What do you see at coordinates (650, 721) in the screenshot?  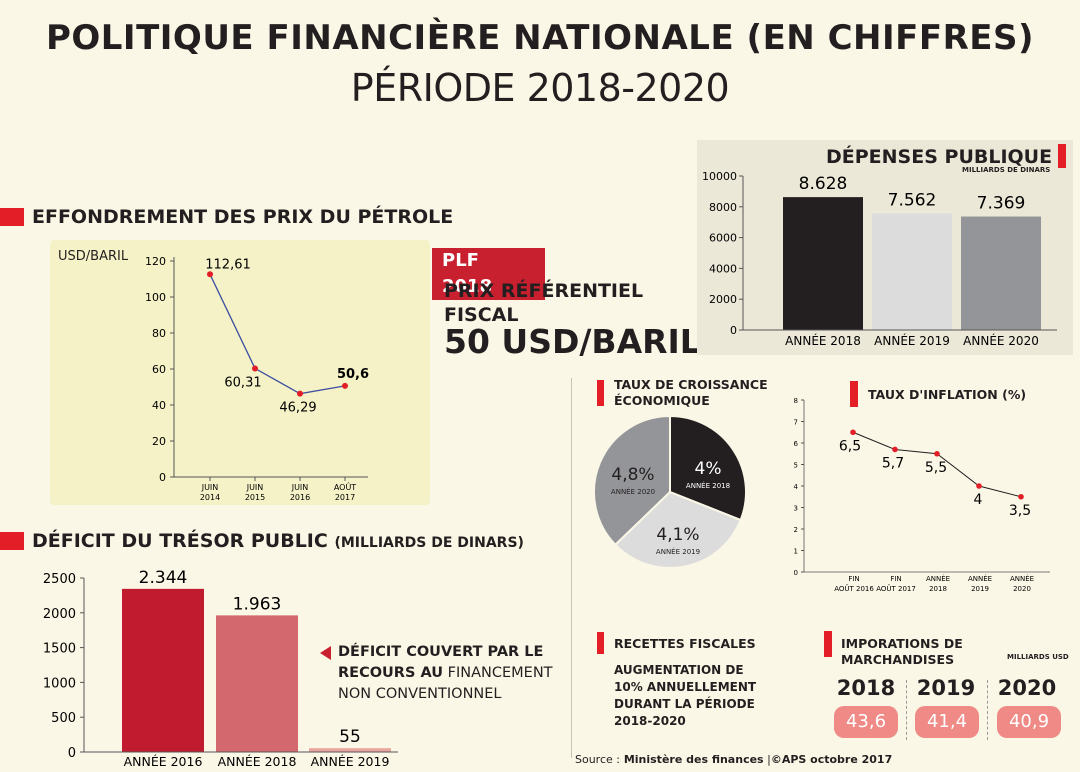 I see `recettes-line4: 2018-2020` at bounding box center [650, 721].